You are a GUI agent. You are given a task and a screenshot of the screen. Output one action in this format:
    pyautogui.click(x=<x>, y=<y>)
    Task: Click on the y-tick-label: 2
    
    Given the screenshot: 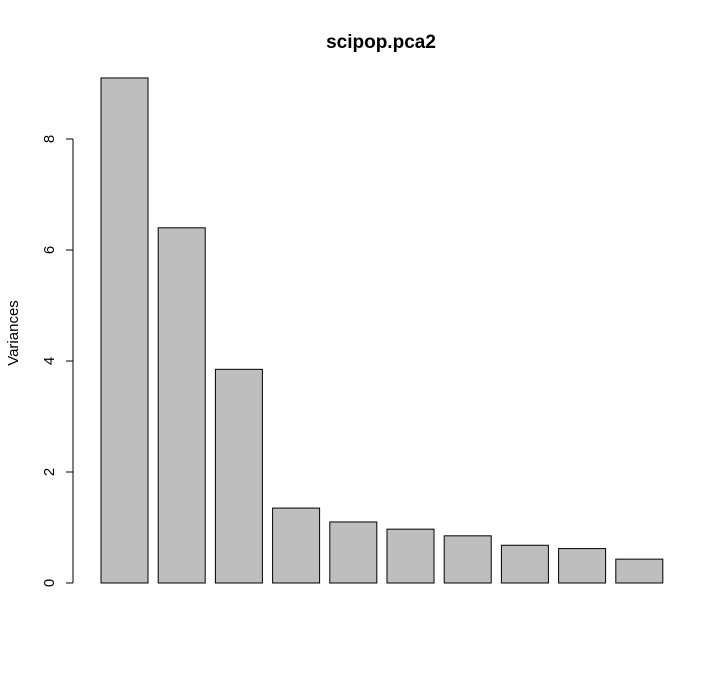 What is the action you would take?
    pyautogui.click(x=49, y=472)
    